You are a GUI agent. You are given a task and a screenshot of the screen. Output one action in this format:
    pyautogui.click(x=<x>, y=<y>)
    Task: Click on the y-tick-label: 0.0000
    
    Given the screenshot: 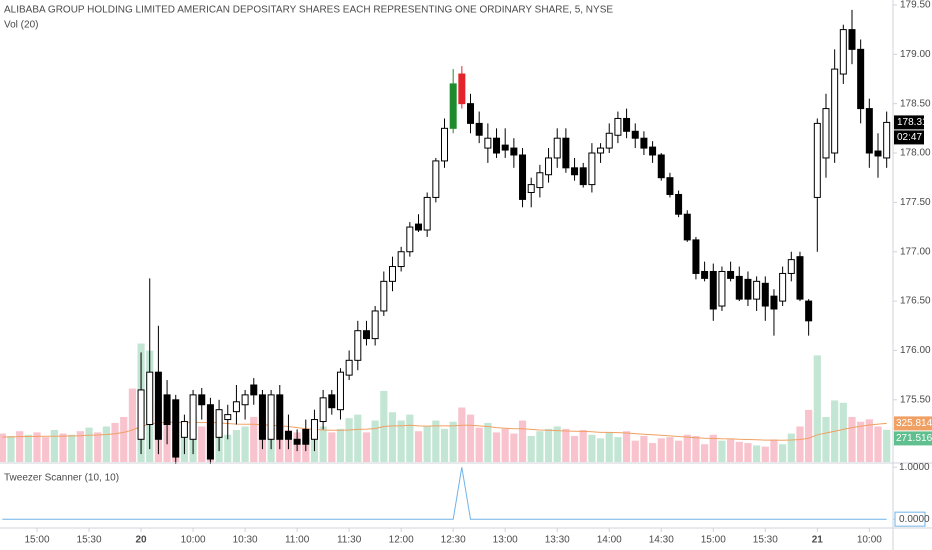 What is the action you would take?
    pyautogui.click(x=914, y=519)
    